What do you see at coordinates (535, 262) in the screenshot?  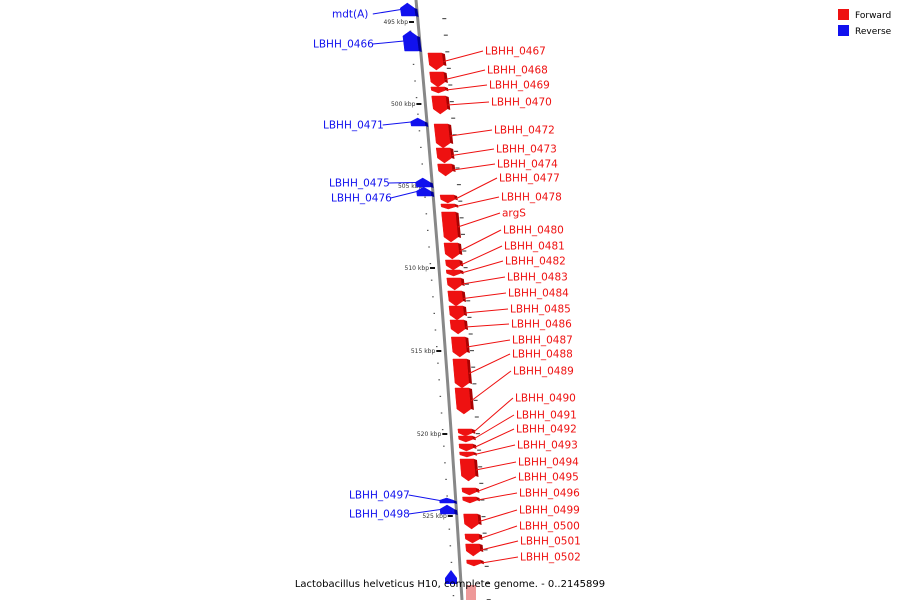 I see `gene-label: LBHH_0482` at bounding box center [535, 262].